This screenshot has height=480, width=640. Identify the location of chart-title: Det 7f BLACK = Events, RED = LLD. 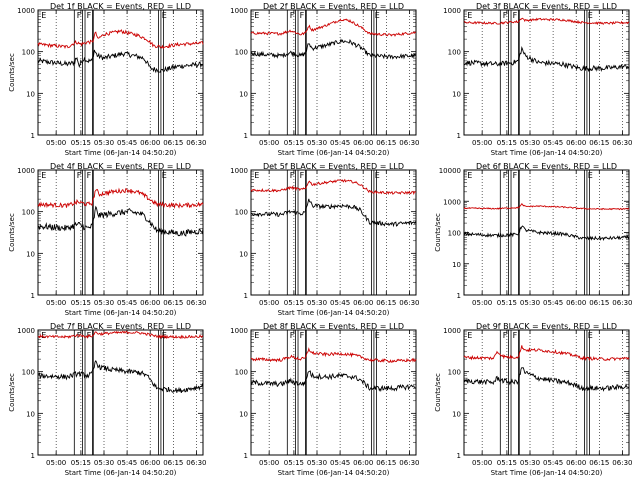
(120, 326).